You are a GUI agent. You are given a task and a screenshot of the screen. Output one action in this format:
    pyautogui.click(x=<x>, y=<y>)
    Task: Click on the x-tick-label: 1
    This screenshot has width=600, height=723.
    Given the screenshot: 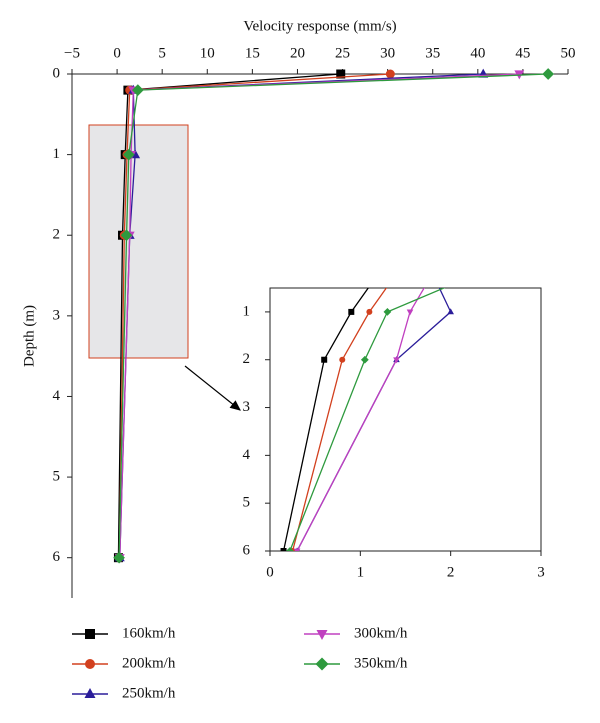 What is the action you would take?
    pyautogui.click(x=361, y=572)
    